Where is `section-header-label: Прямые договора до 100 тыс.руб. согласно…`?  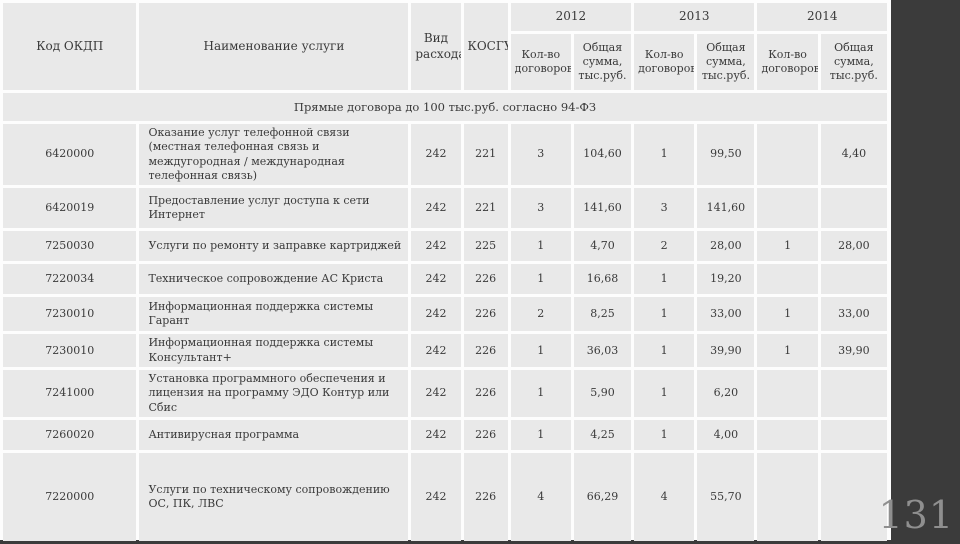
section-header-label: Прямые договора до 100 тыс.руб. согласно… is located at coordinates (445, 107).